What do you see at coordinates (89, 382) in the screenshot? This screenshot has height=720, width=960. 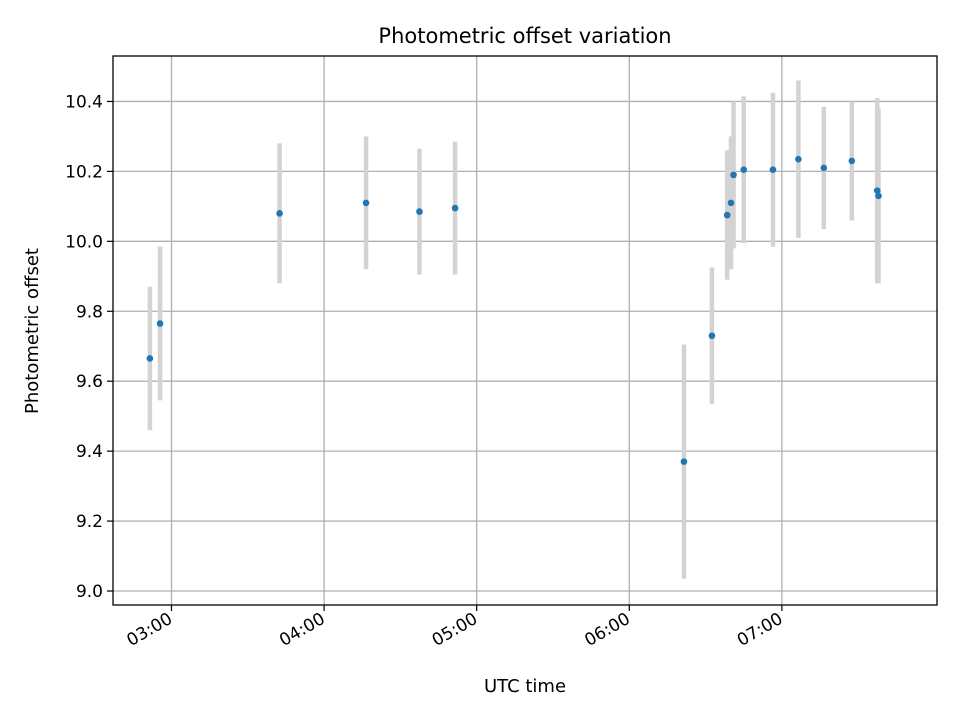 I see `y-tick-label: 9.6` at bounding box center [89, 382].